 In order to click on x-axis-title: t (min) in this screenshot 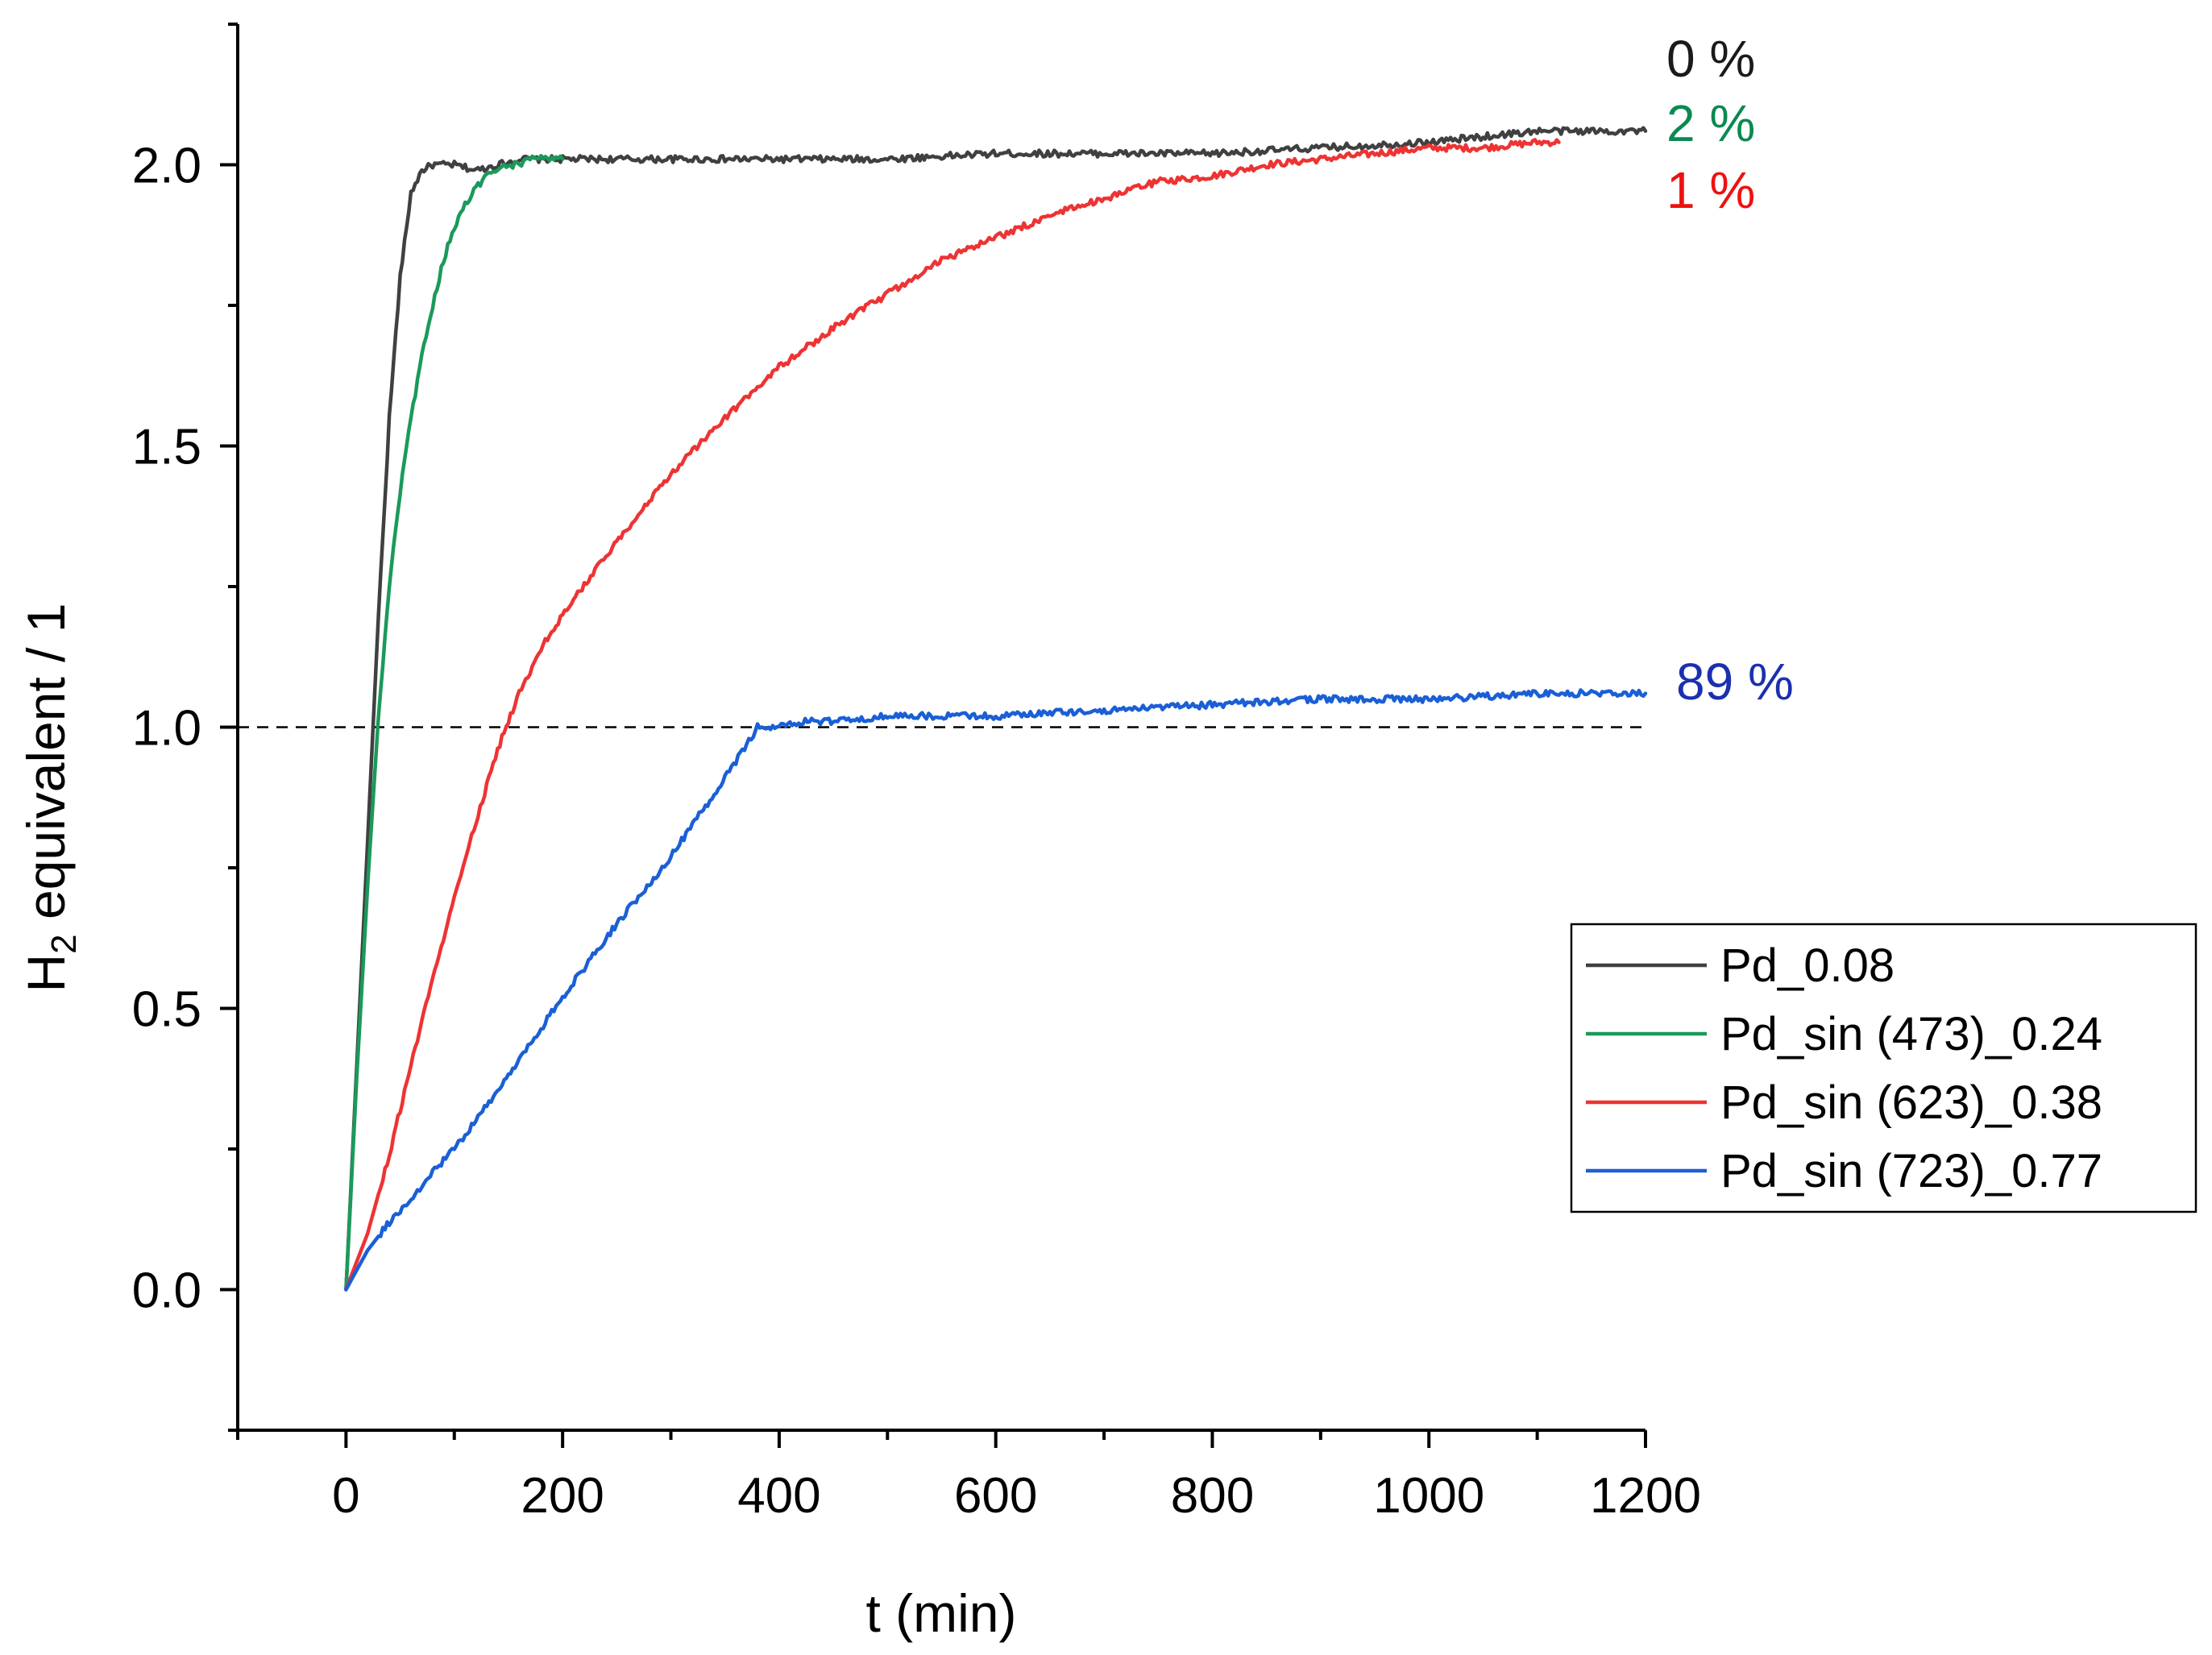, I will do `click(941, 1613)`.